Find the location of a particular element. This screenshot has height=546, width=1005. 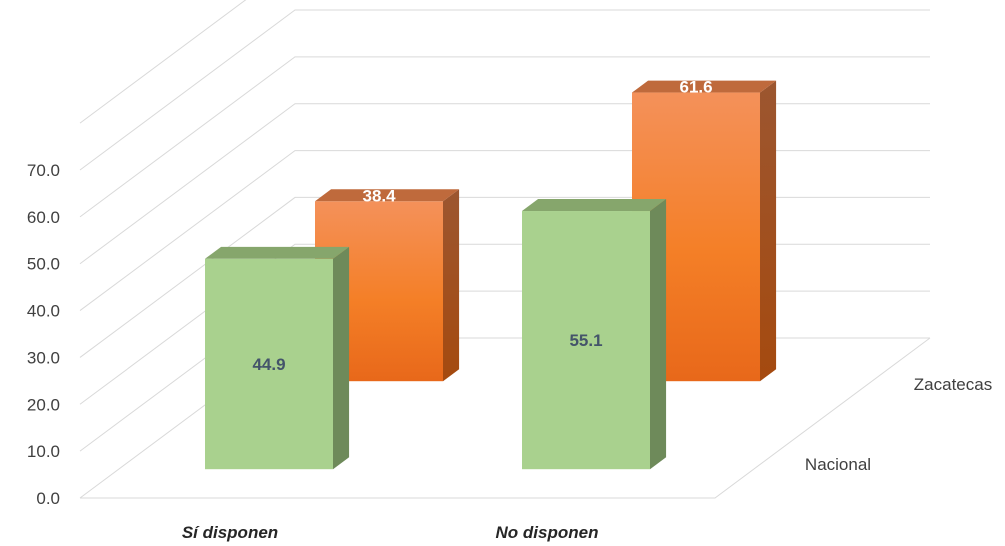

data-label: 44.9 is located at coordinates (268, 364).